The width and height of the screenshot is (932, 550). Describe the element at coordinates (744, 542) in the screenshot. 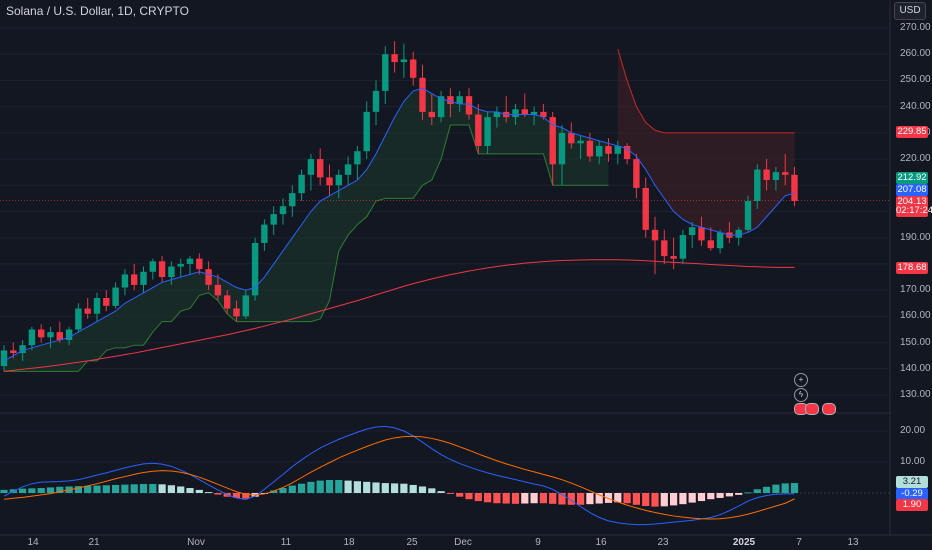

I see `date-axis-tick: 2025` at that location.